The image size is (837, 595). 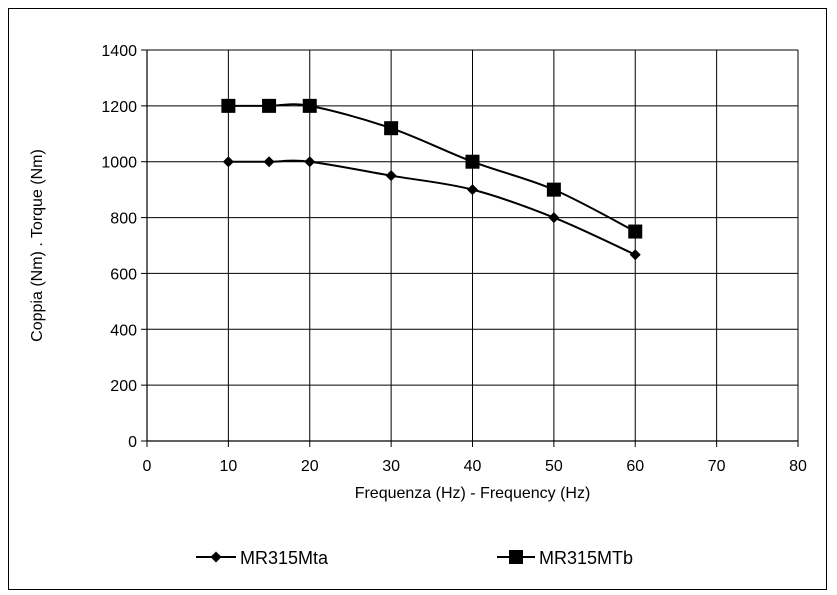 I want to click on y-axis-title: Coppia (Nm) . Torque (Nm), so click(x=37, y=245).